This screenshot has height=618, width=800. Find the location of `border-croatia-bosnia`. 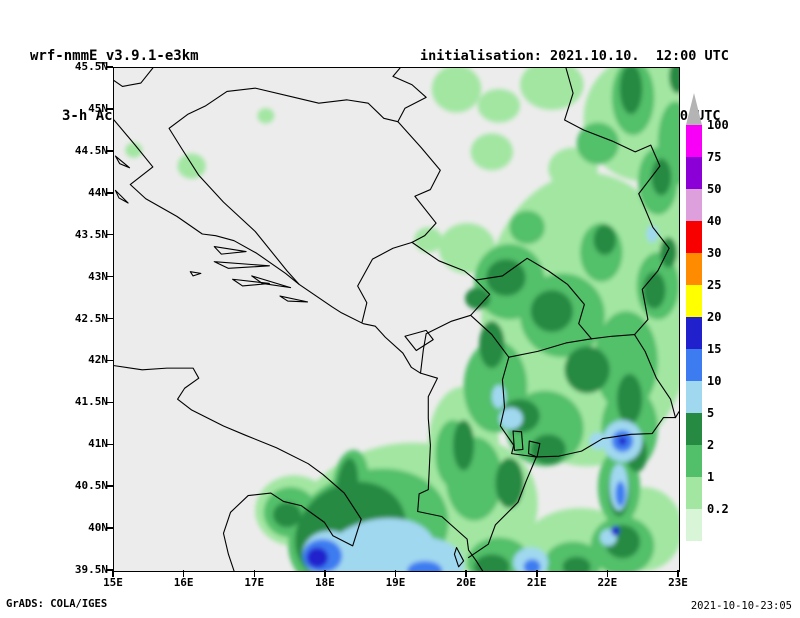

border-croatia-bosnia is located at coordinates (283, 186).